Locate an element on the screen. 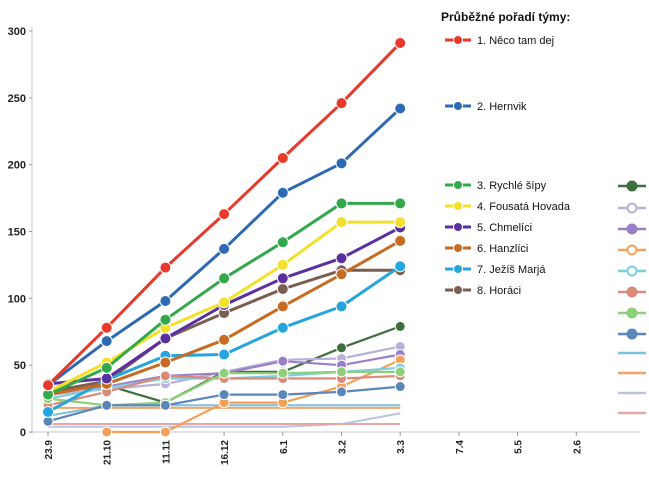  y-tick-label: 150 is located at coordinates (17, 233).